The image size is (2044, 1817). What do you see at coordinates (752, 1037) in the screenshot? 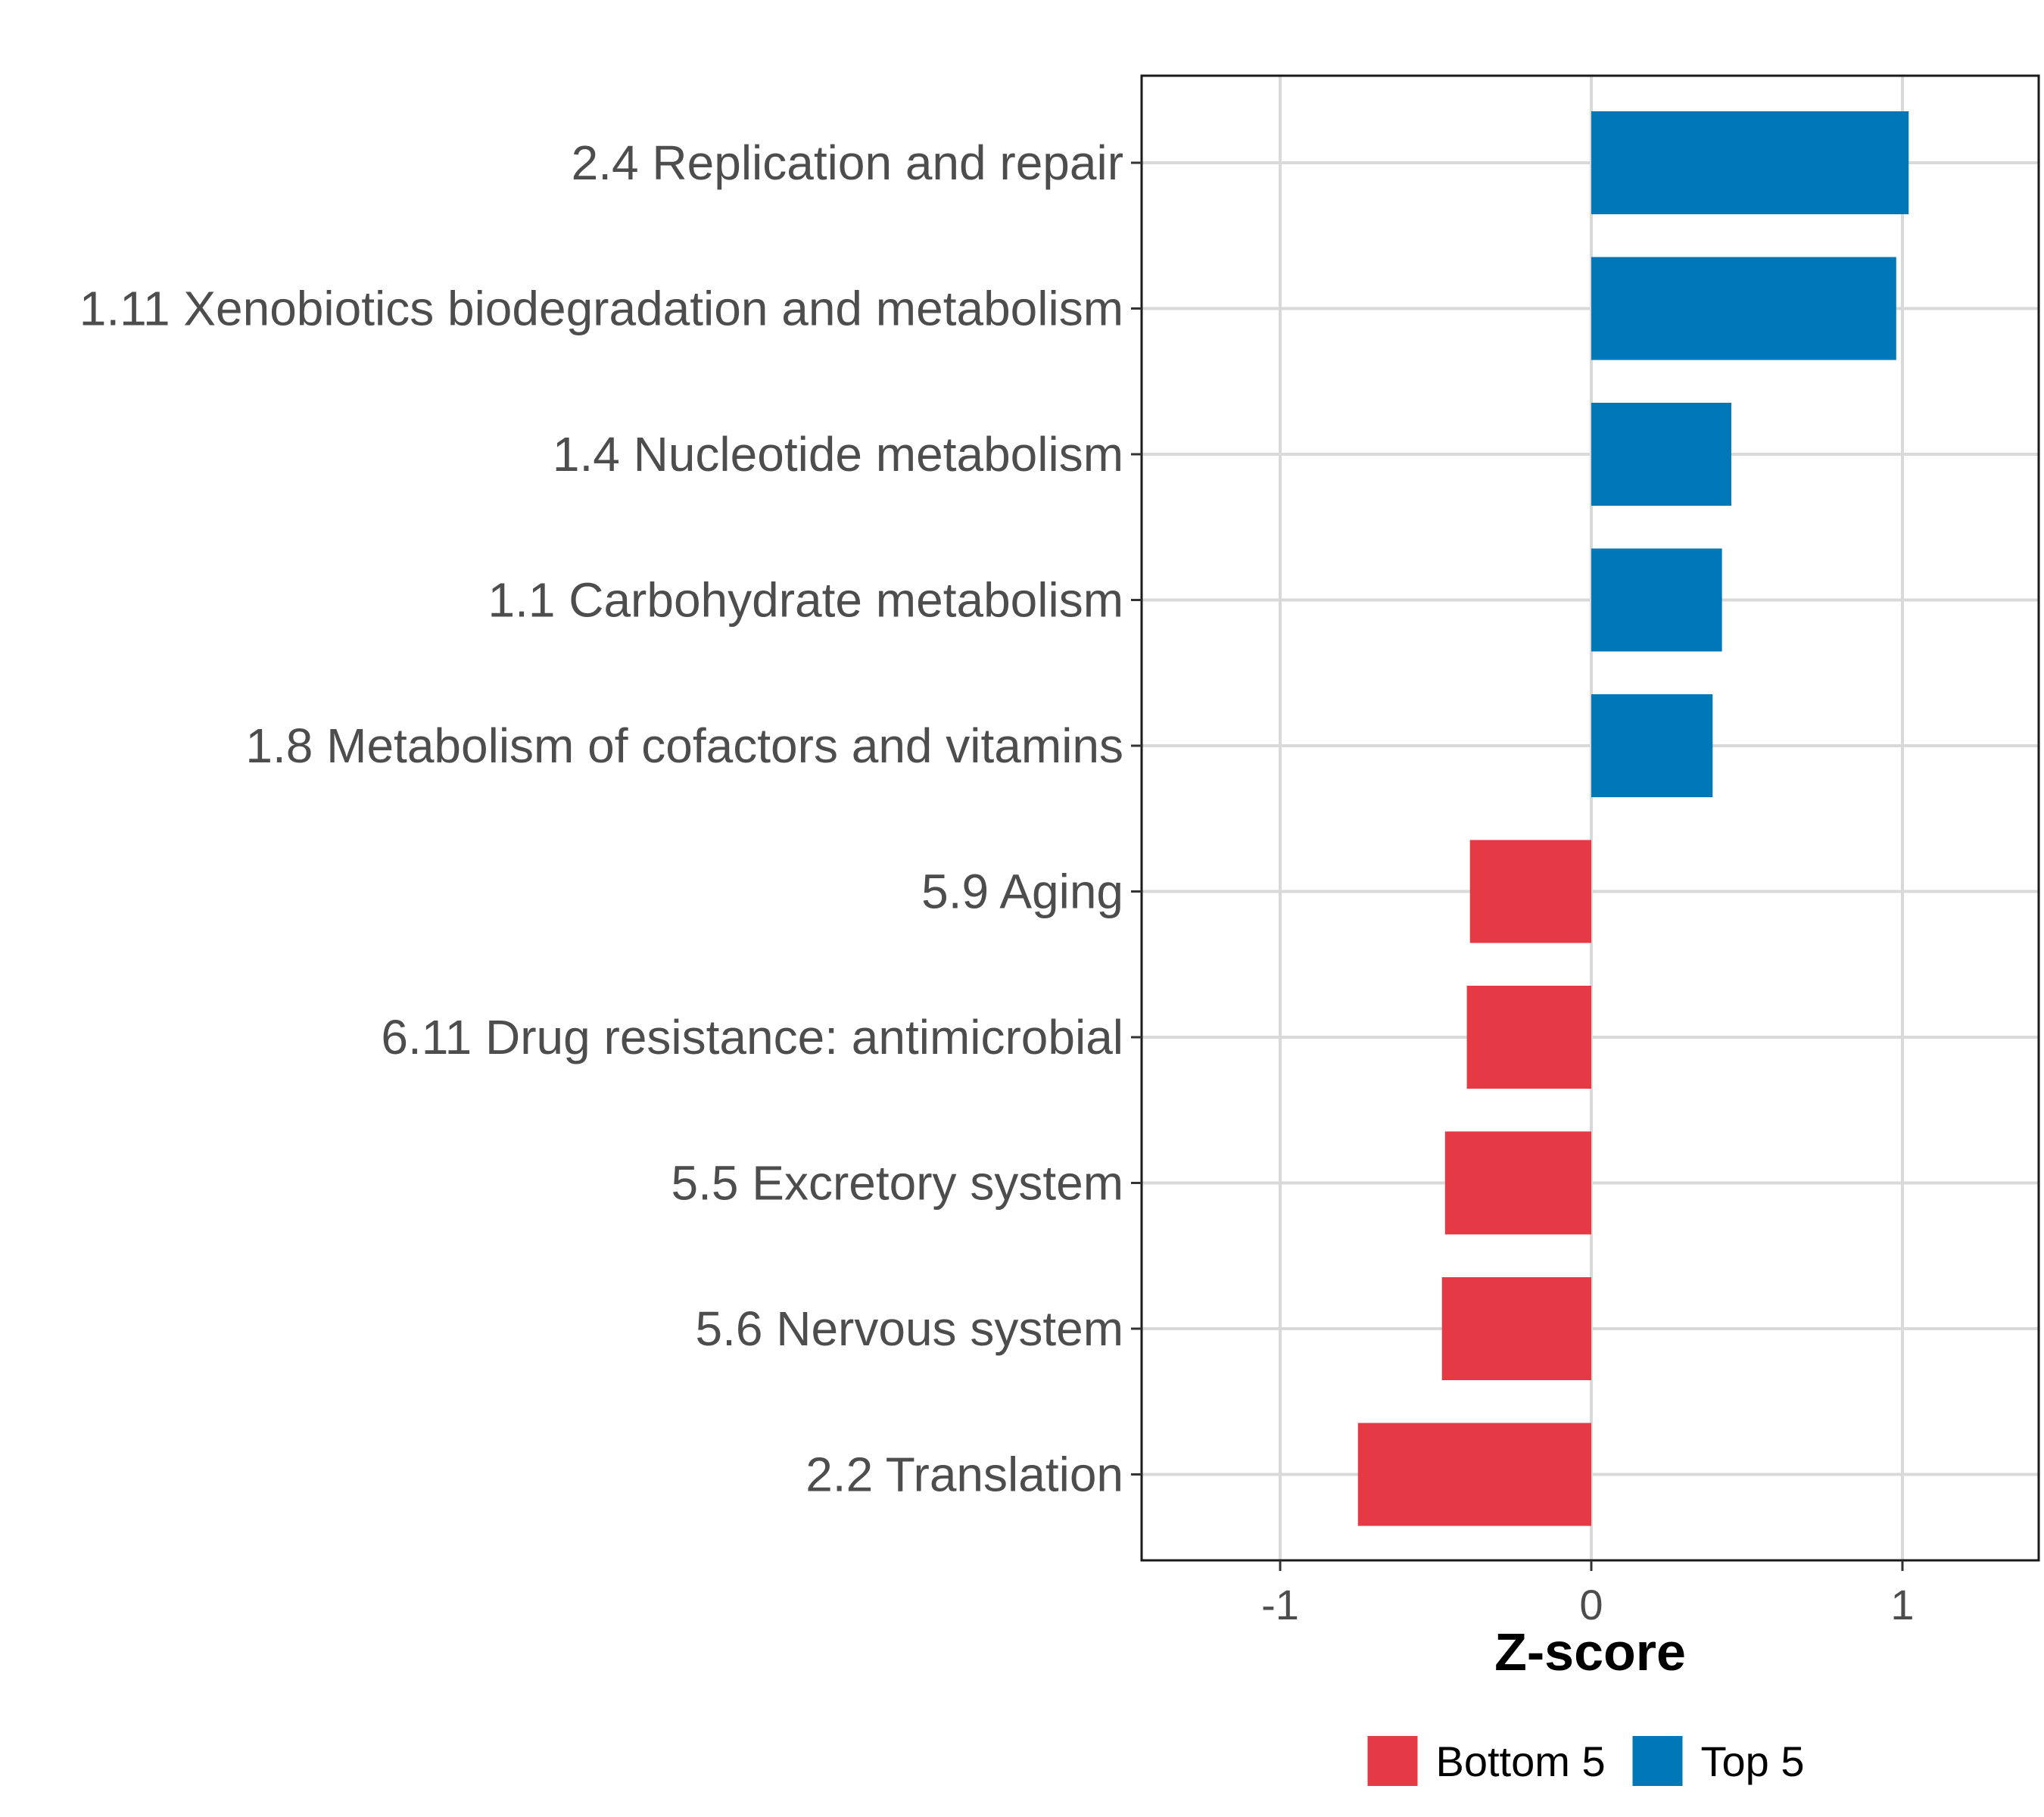
I see `y-tick-label: 6.11 Drug resistance: antimicrobial` at bounding box center [752, 1037].